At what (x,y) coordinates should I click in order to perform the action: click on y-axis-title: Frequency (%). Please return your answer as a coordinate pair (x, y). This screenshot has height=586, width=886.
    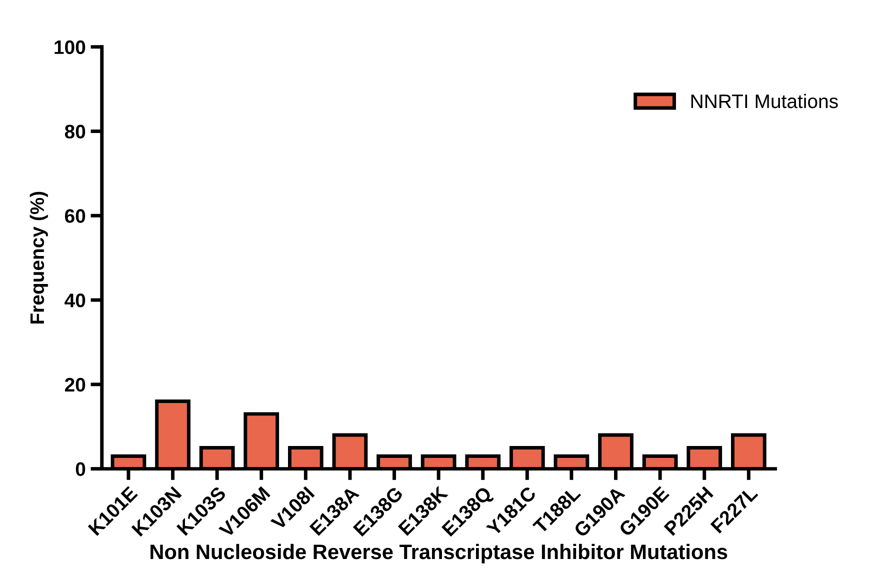
    Looking at the image, I should click on (39, 258).